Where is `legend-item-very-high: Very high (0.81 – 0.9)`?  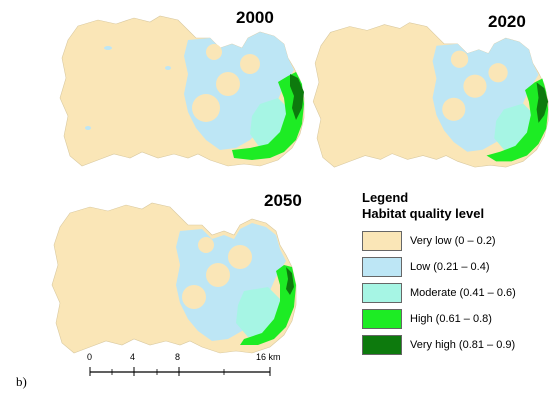
legend-item-very-high: Very high (0.81 – 0.9) is located at coordinates (438, 345).